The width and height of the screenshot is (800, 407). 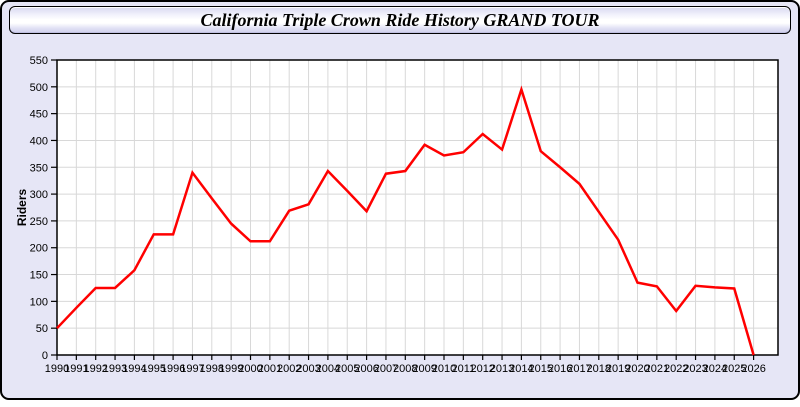 I want to click on x-tick-label: 2011, so click(x=464, y=369).